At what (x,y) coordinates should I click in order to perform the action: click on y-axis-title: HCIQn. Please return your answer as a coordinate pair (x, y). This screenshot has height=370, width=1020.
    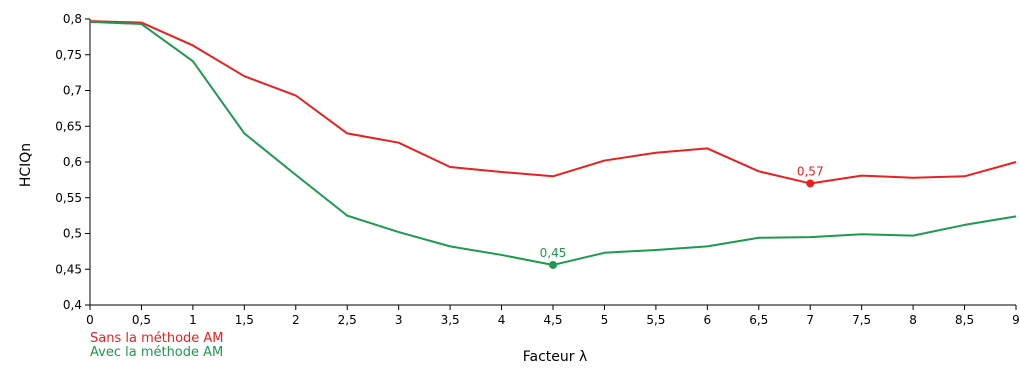
    Looking at the image, I should click on (26, 165).